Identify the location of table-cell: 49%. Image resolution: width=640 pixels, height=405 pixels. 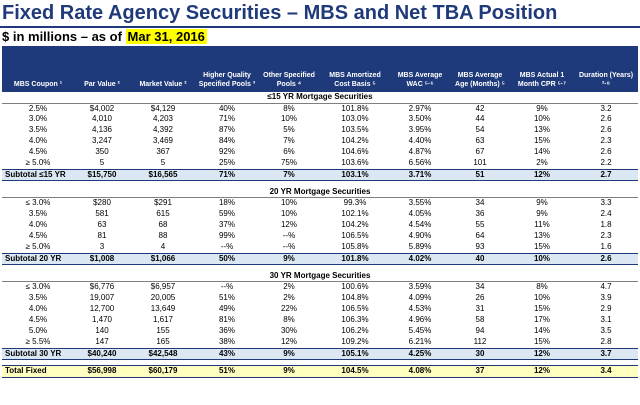
(226, 309).